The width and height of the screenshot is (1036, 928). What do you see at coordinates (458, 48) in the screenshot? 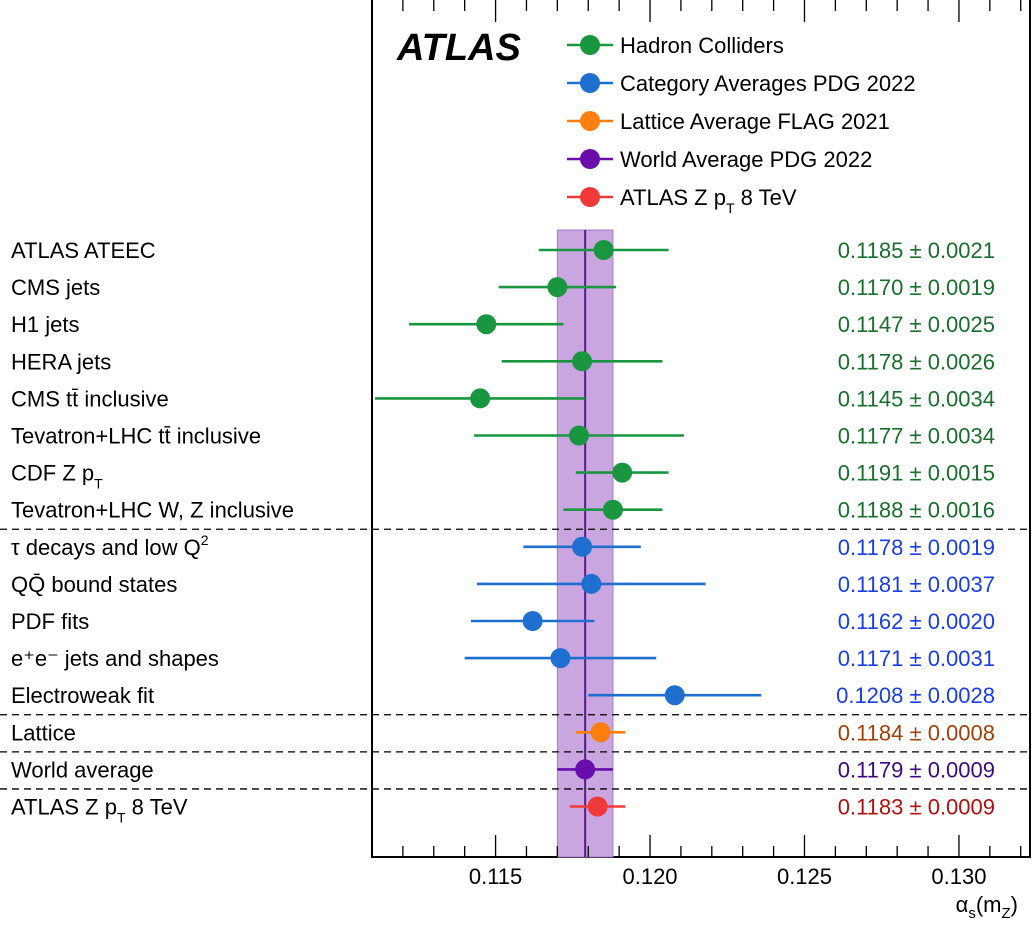
I see `experiment-label: ATLAS` at bounding box center [458, 48].